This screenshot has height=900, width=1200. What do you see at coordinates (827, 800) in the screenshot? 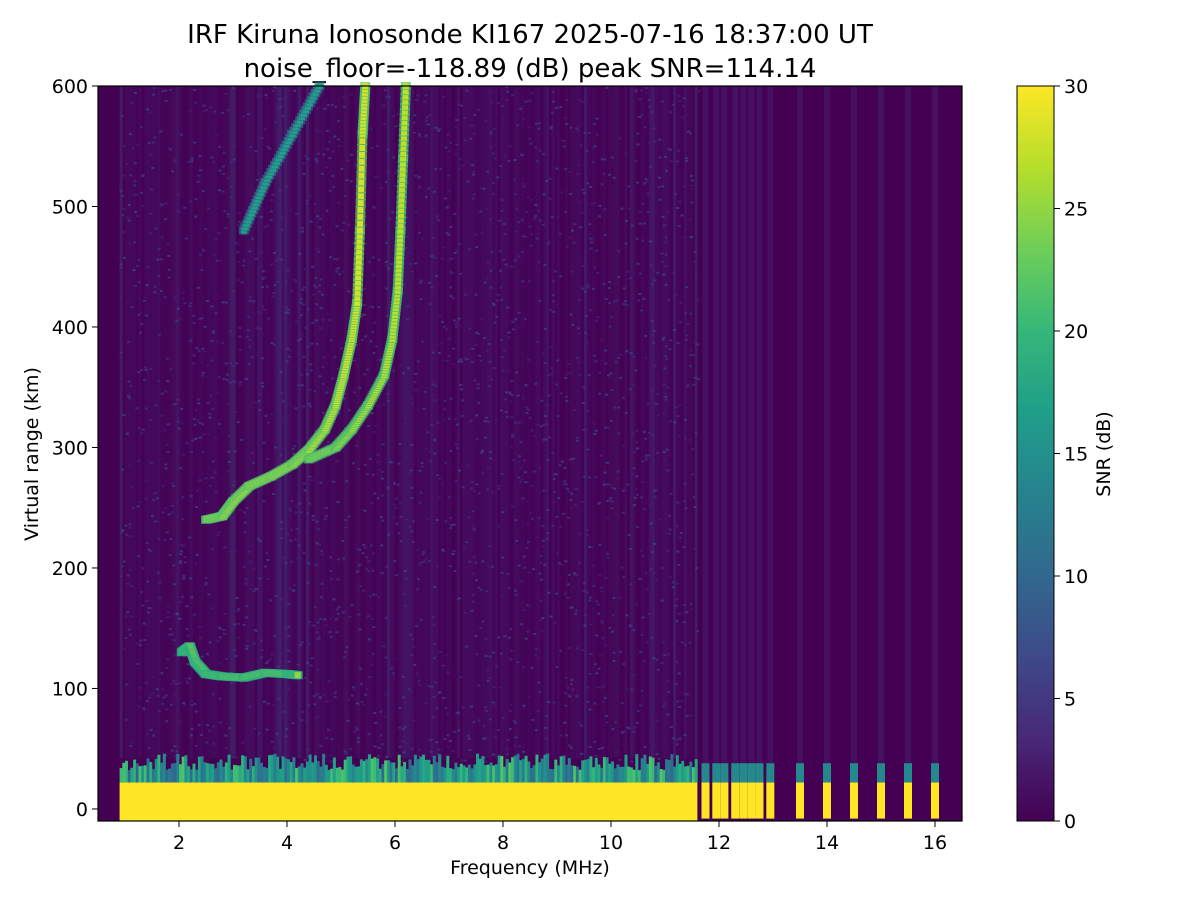
I see `channel-column` at bounding box center [827, 800].